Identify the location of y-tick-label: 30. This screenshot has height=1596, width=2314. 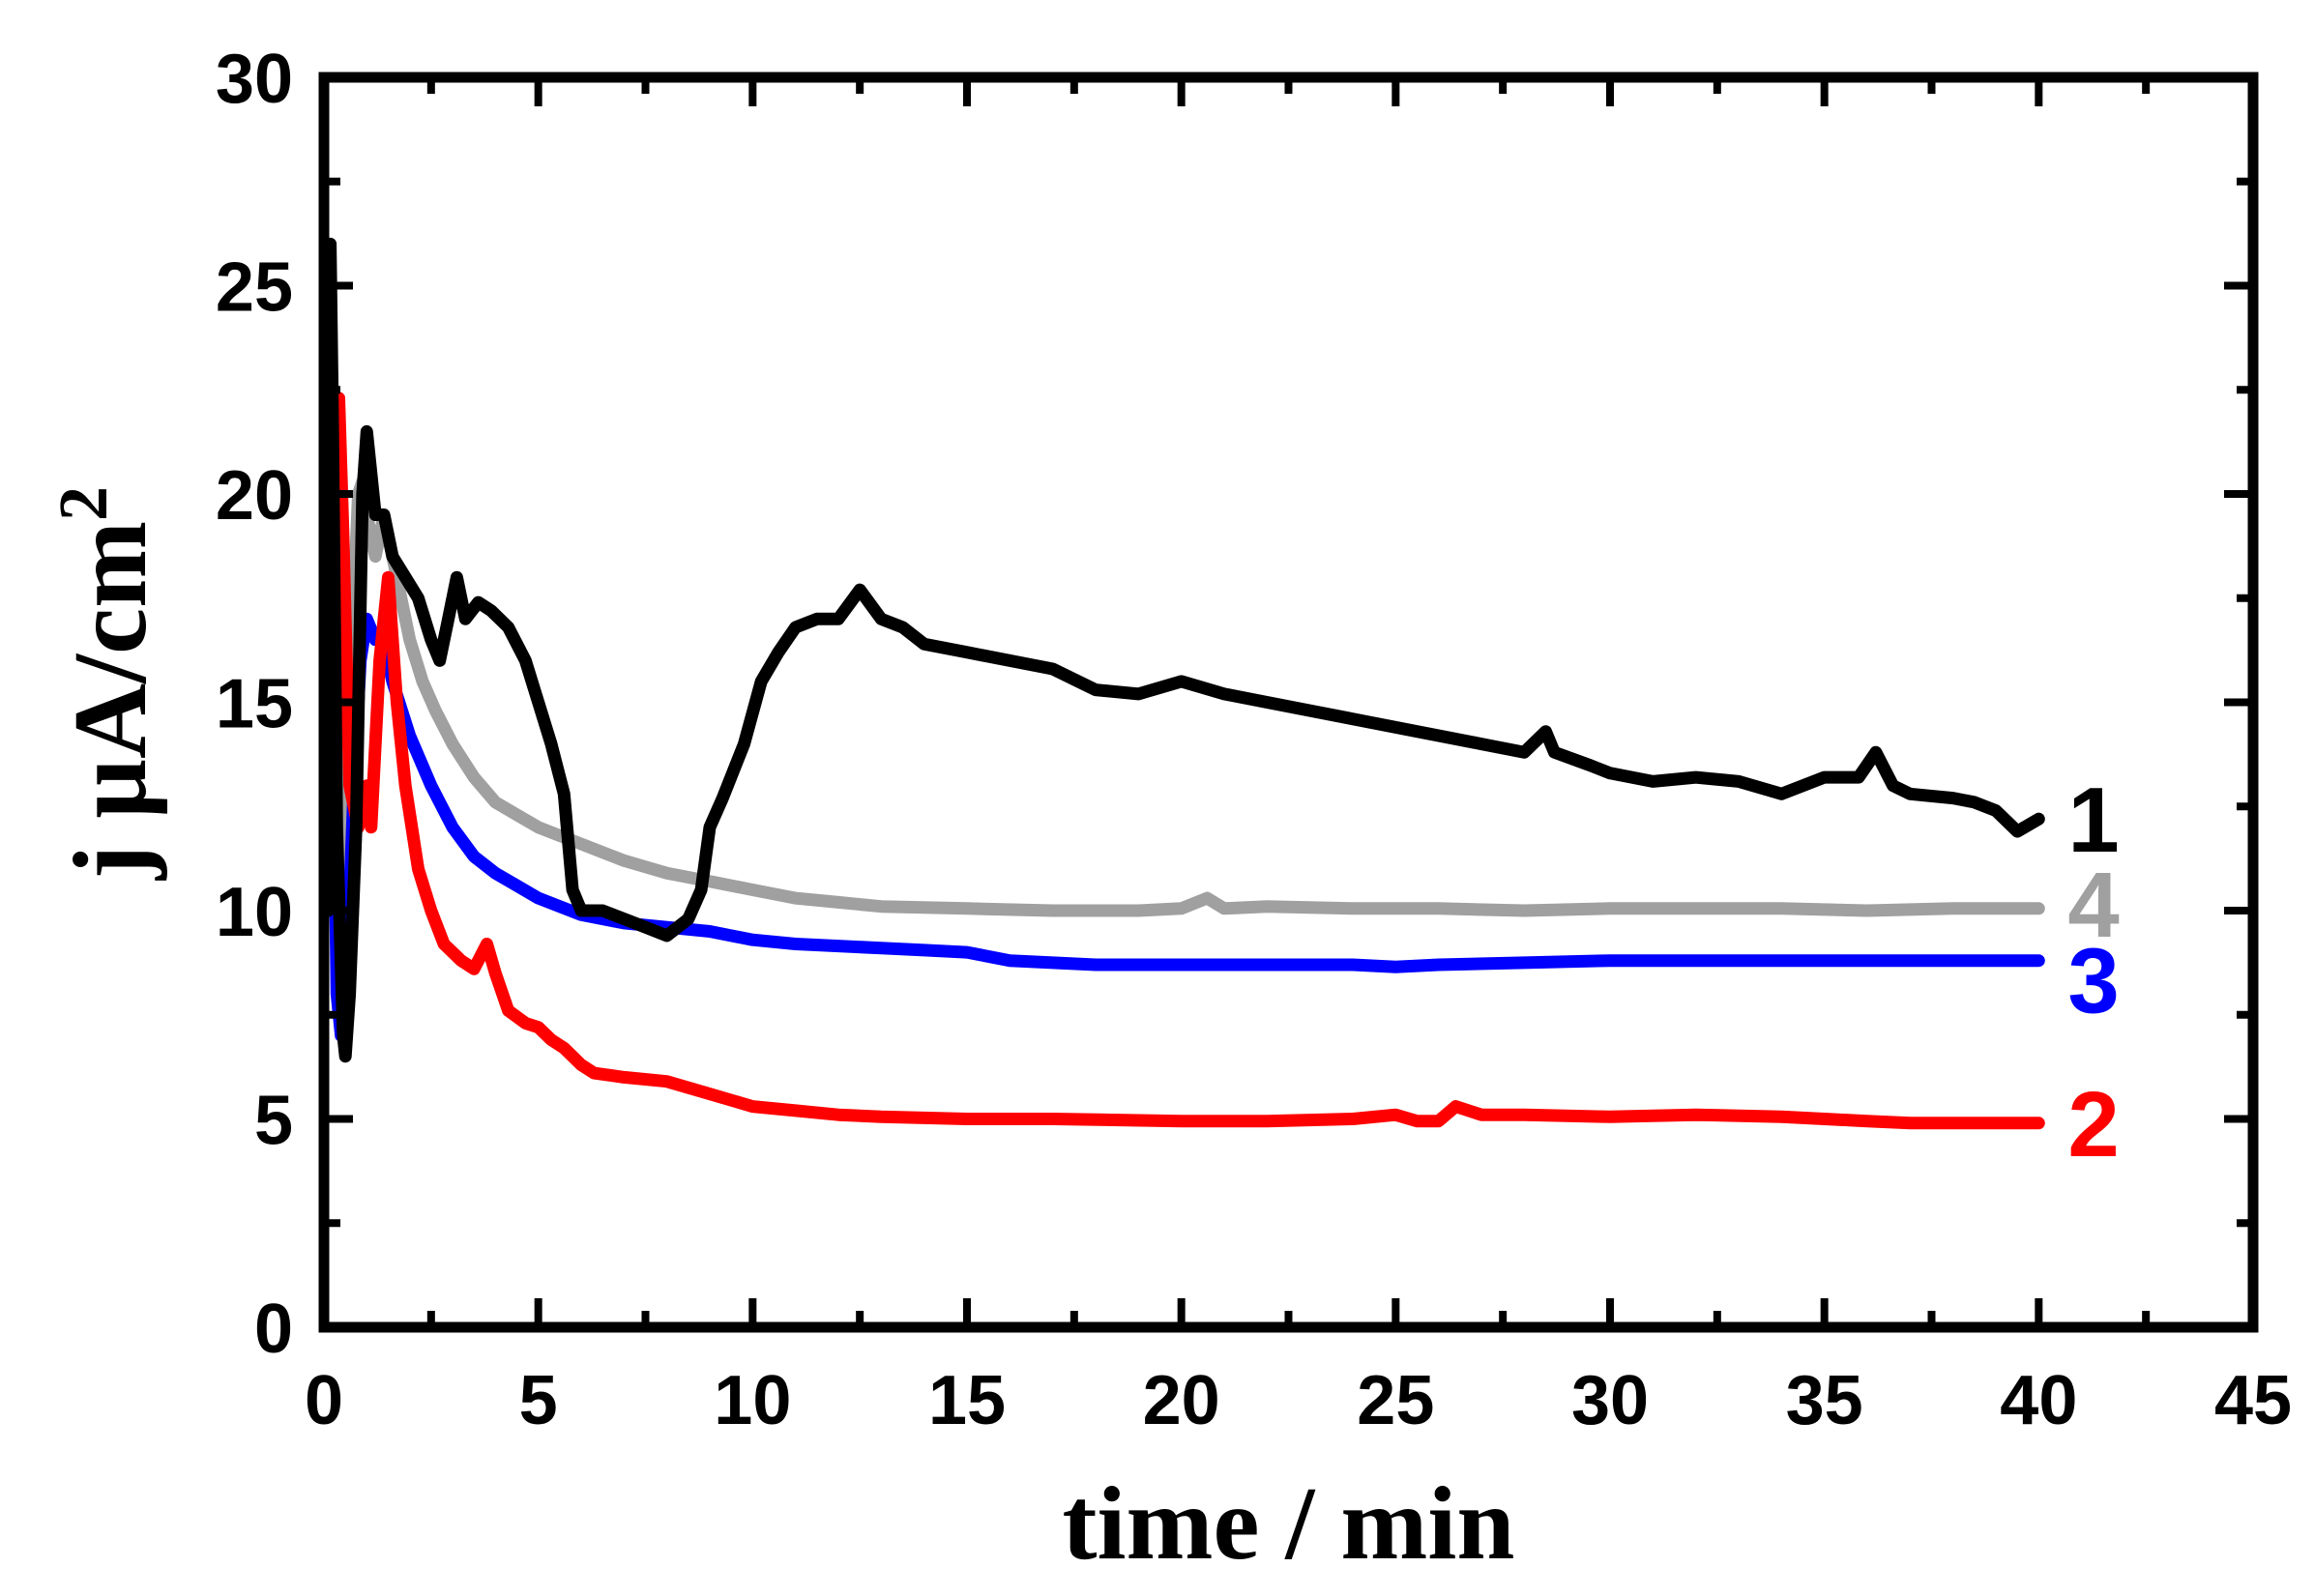
(254, 79).